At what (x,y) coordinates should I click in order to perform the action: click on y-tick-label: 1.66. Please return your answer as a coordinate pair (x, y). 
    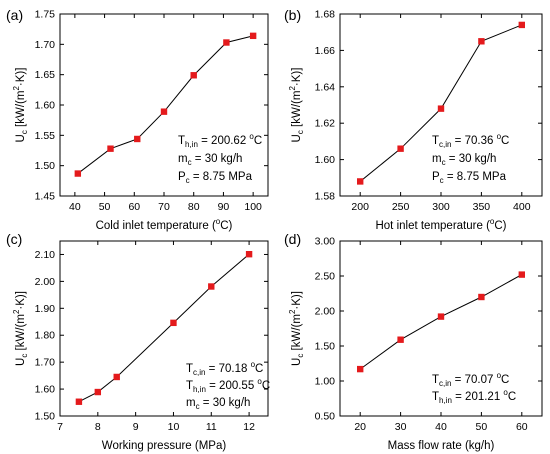
    Looking at the image, I should click on (325, 51).